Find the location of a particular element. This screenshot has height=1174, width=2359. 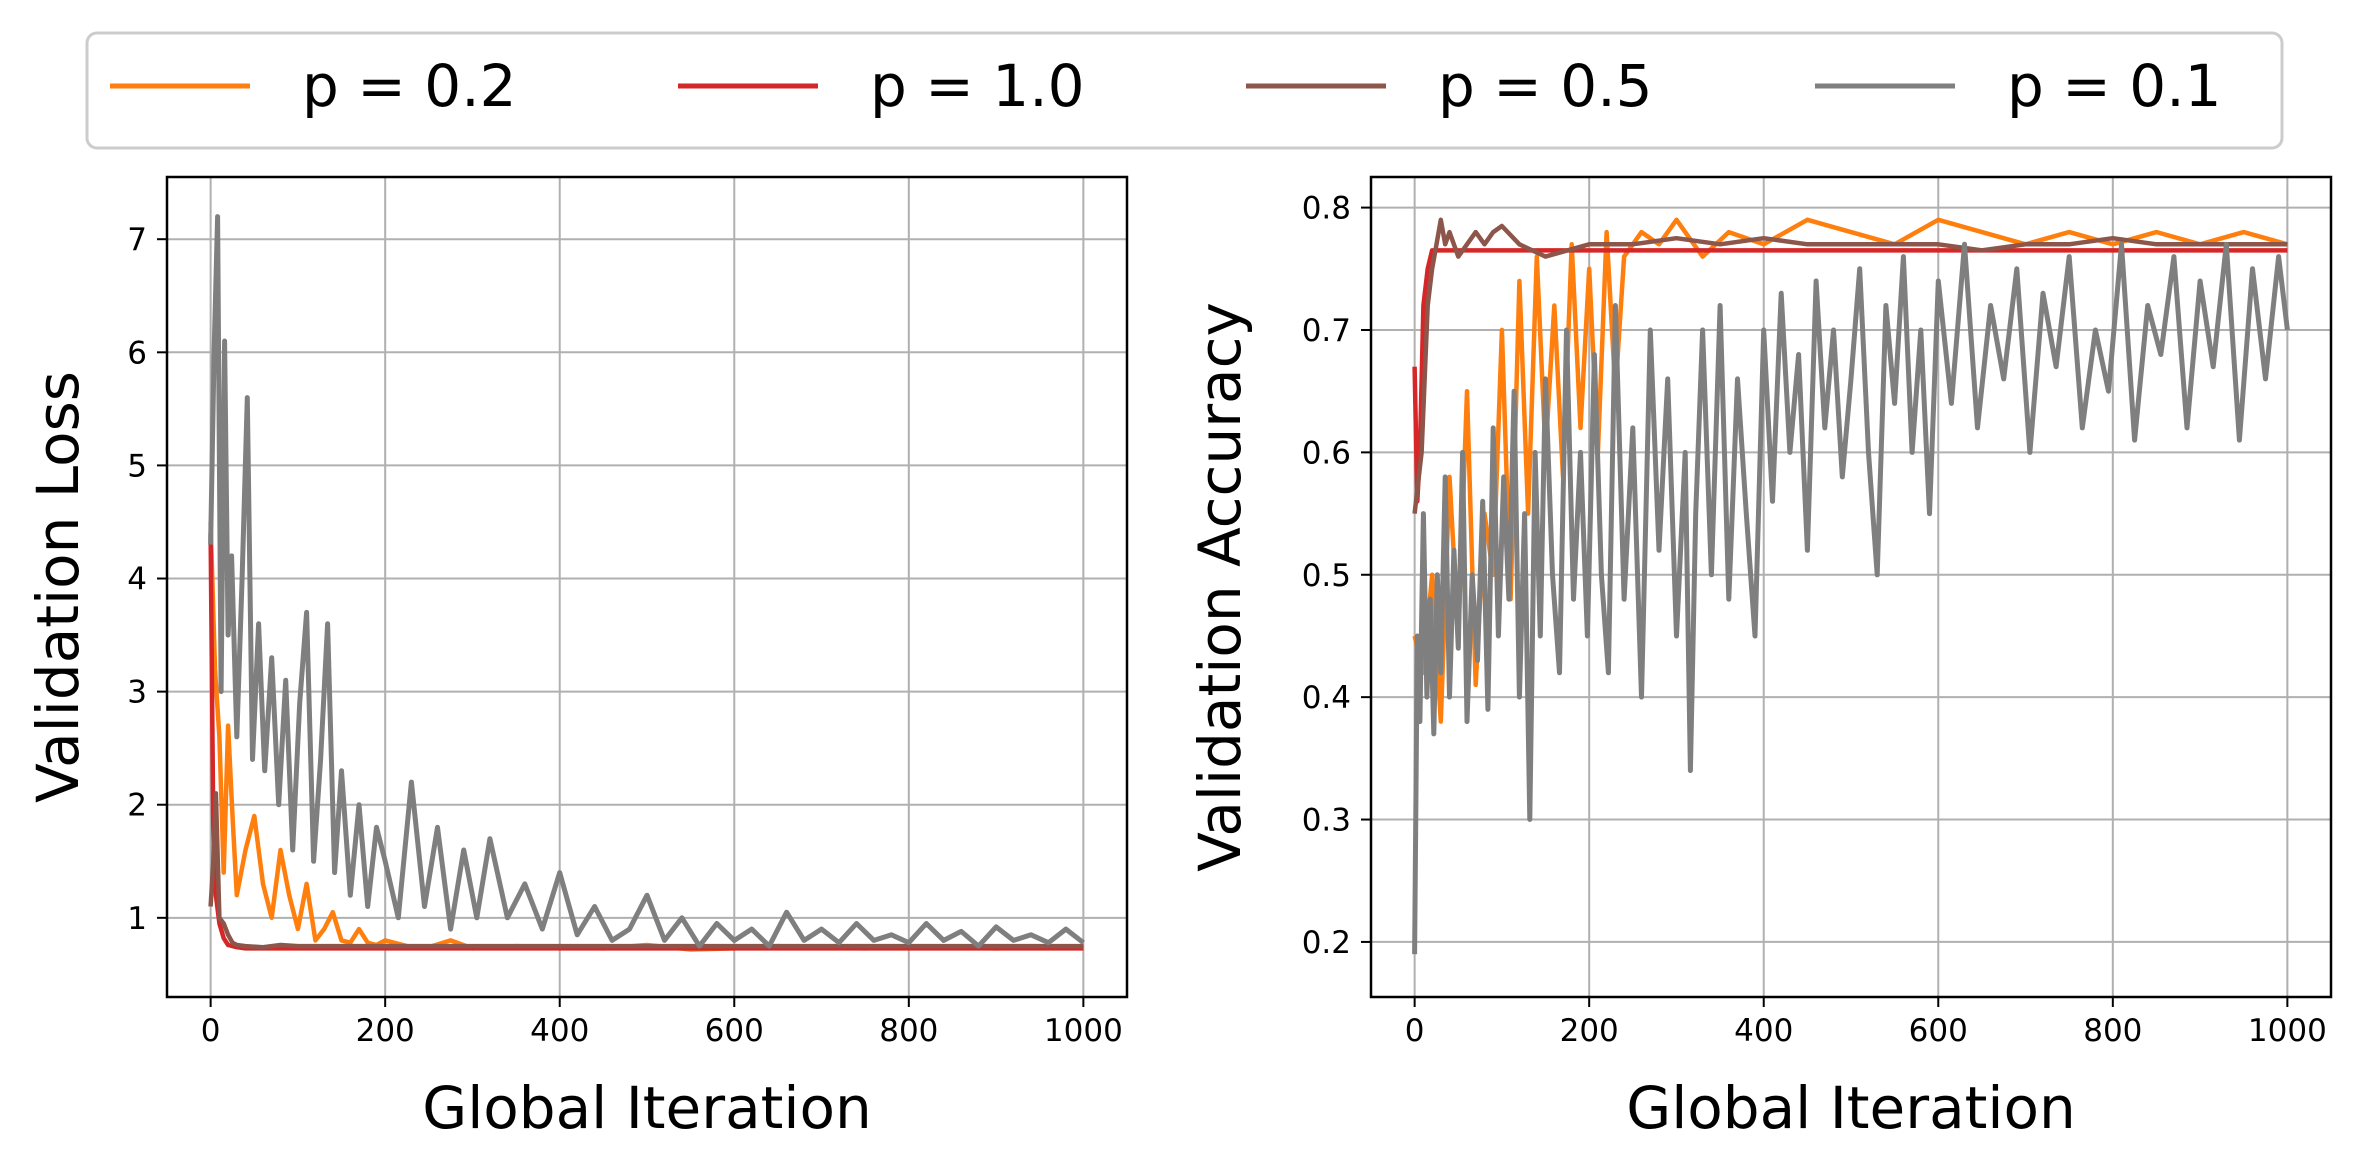

y-tick-label: 0.8 is located at coordinates (1326, 209).